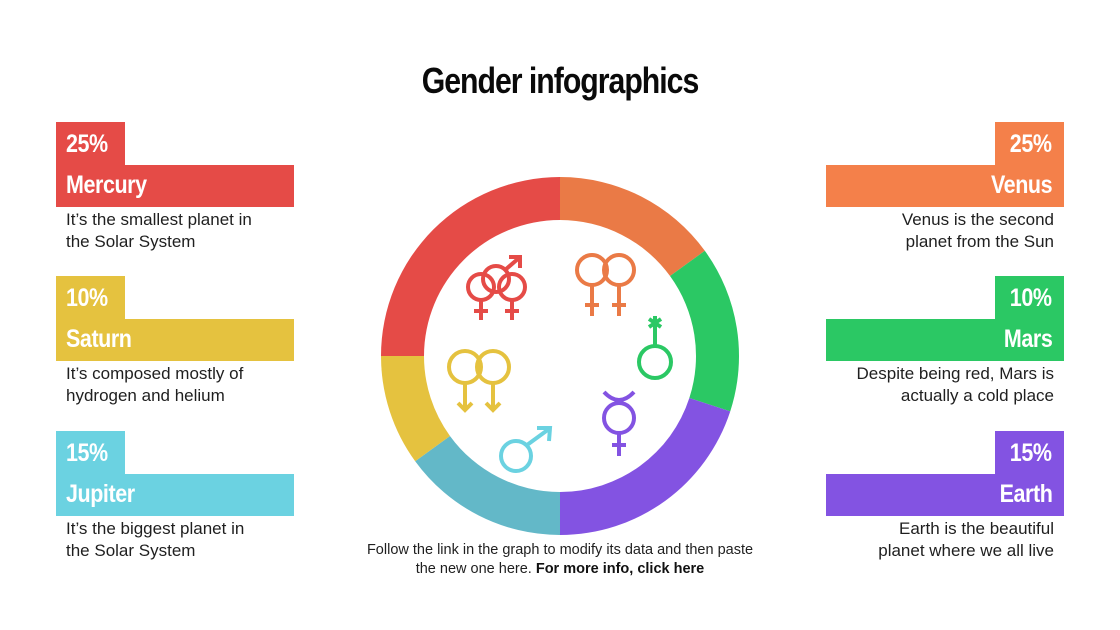 Image resolution: width=1120 pixels, height=630 pixels. What do you see at coordinates (977, 395) in the screenshot?
I see `desc-line: actually a cold place` at bounding box center [977, 395].